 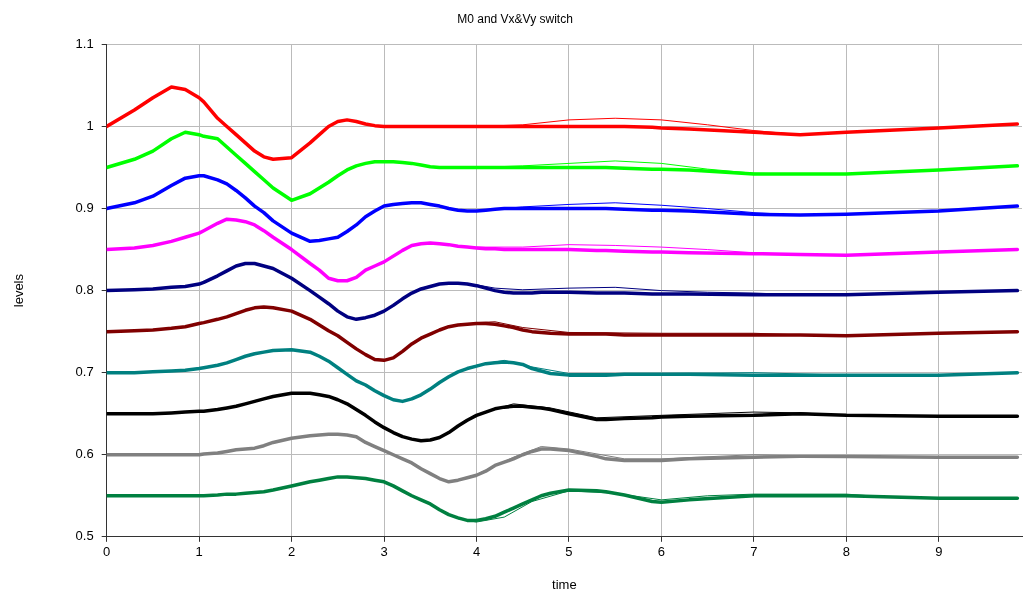 What do you see at coordinates (515, 18) in the screenshot?
I see `chart-title: M0 and Vx&Vy switch` at bounding box center [515, 18].